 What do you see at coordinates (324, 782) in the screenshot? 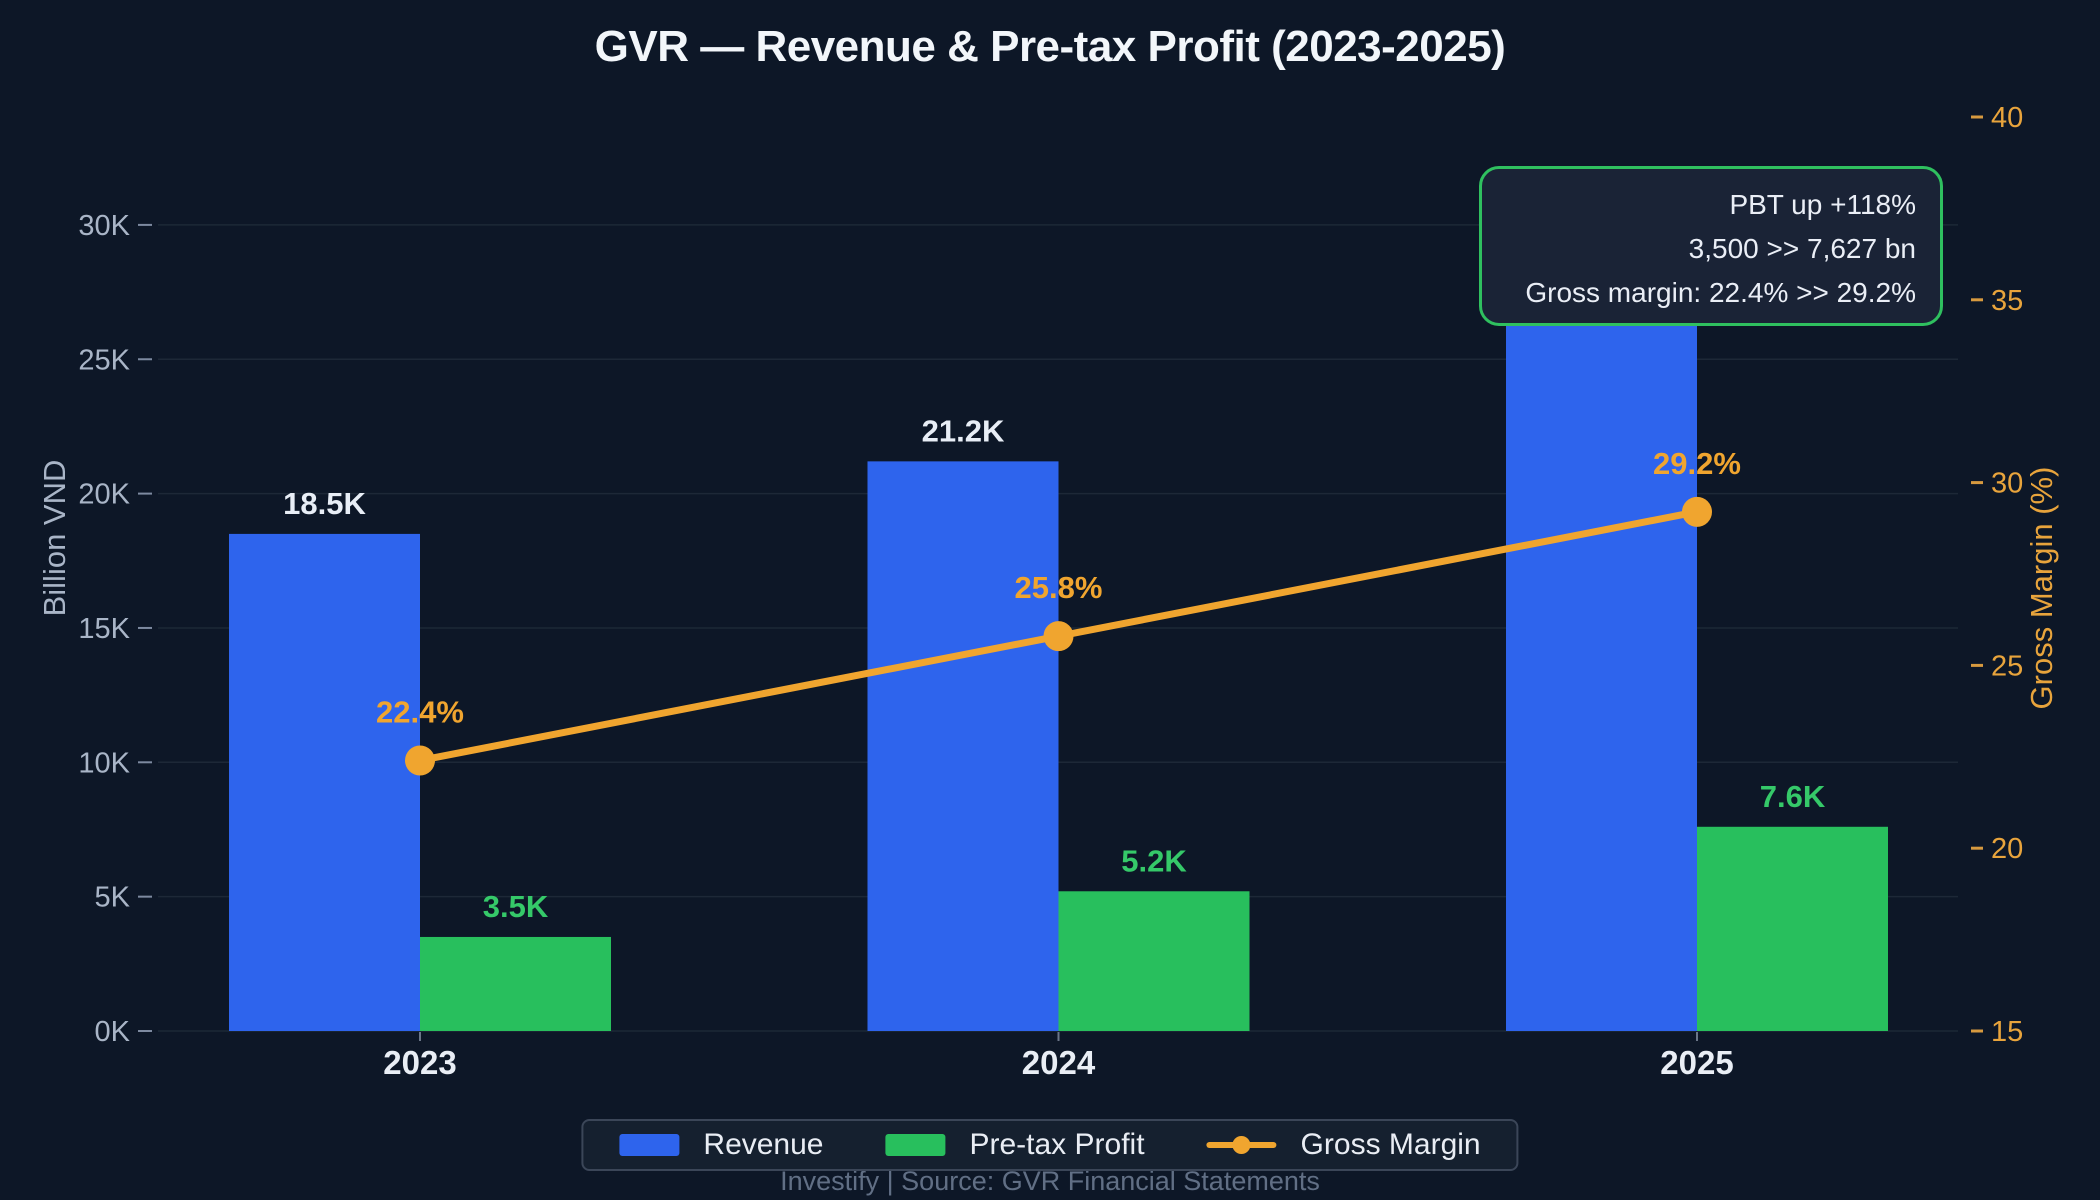
I see `revenue-bar-2023` at bounding box center [324, 782].